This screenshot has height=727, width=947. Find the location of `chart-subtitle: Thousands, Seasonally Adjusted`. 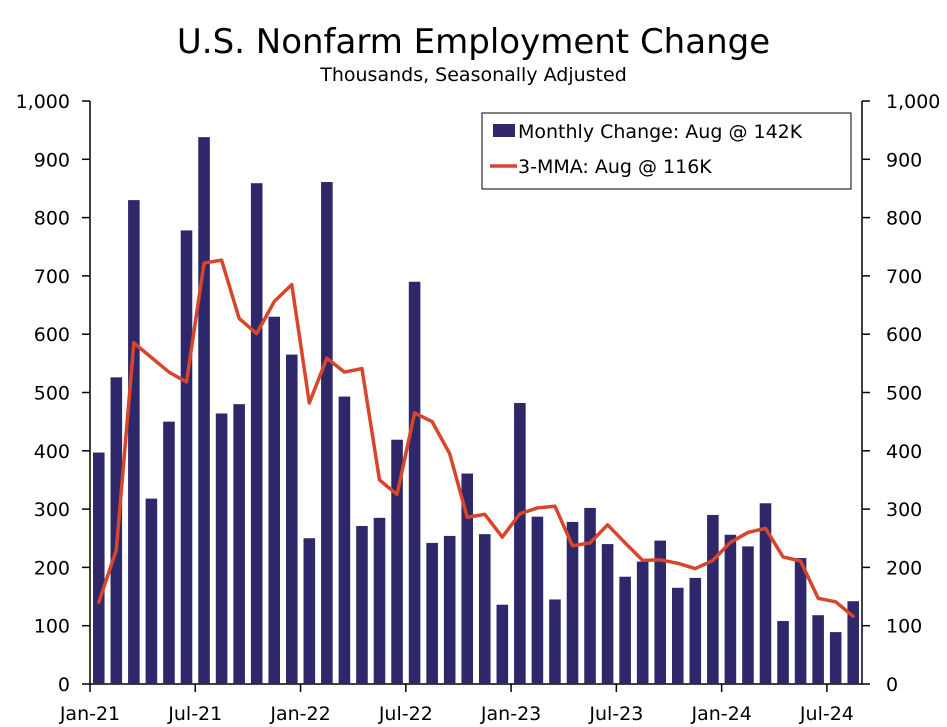

chart-subtitle: Thousands, Seasonally Adjusted is located at coordinates (473, 75).